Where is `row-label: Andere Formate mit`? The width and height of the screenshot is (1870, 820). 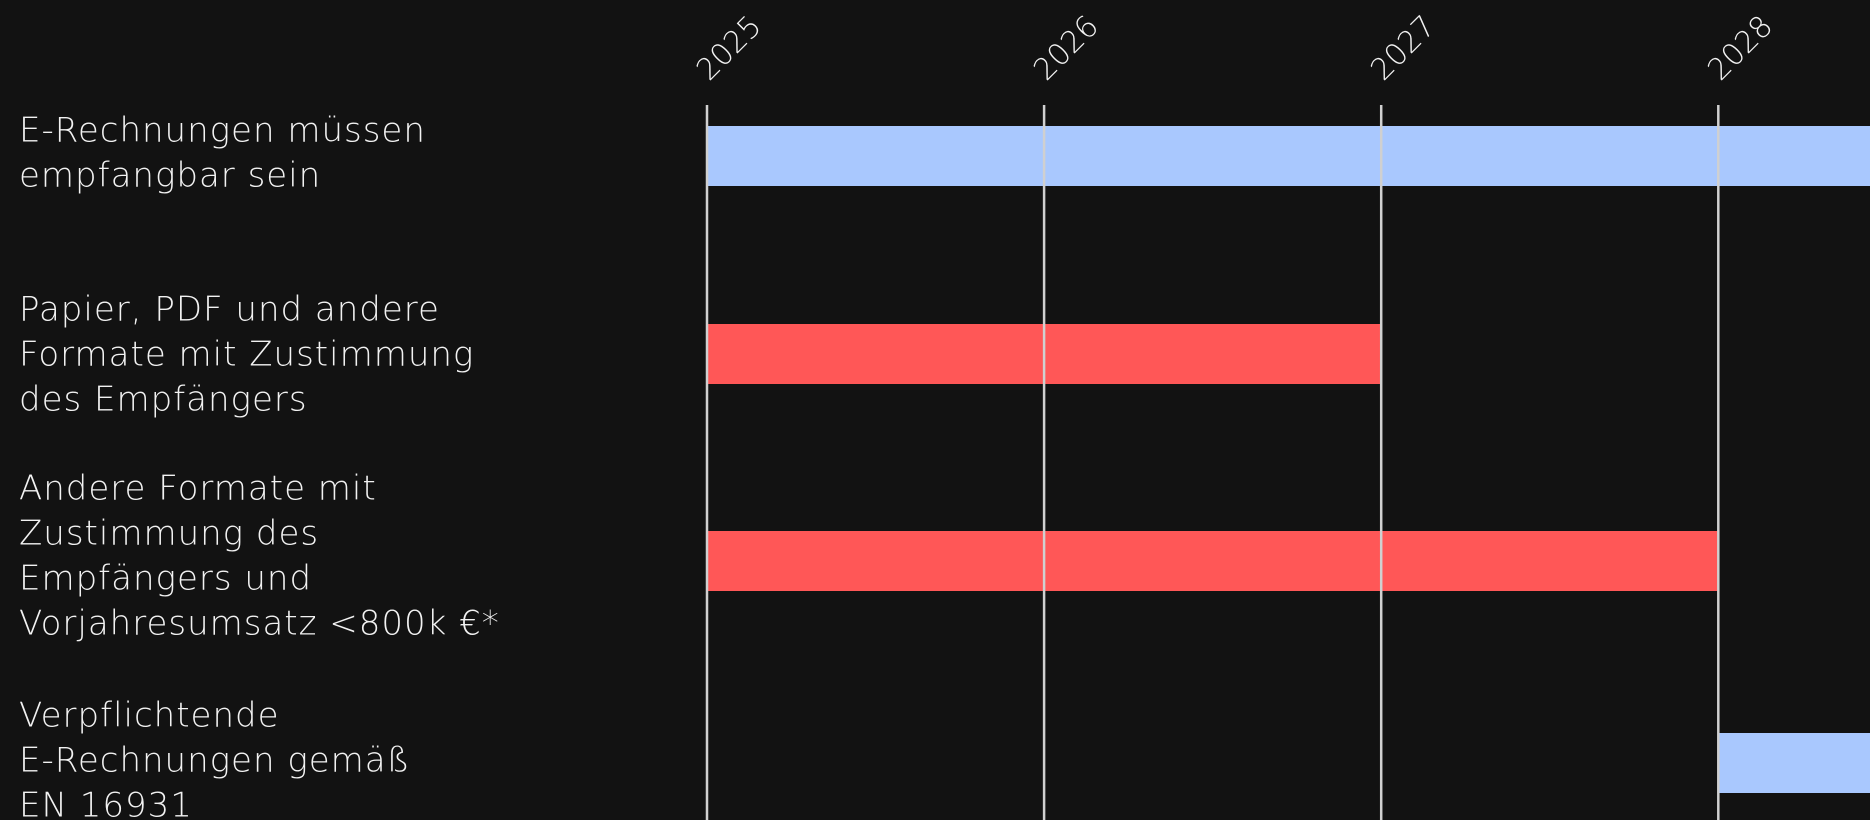
row-label: Andere Formate mit is located at coordinates (198, 489).